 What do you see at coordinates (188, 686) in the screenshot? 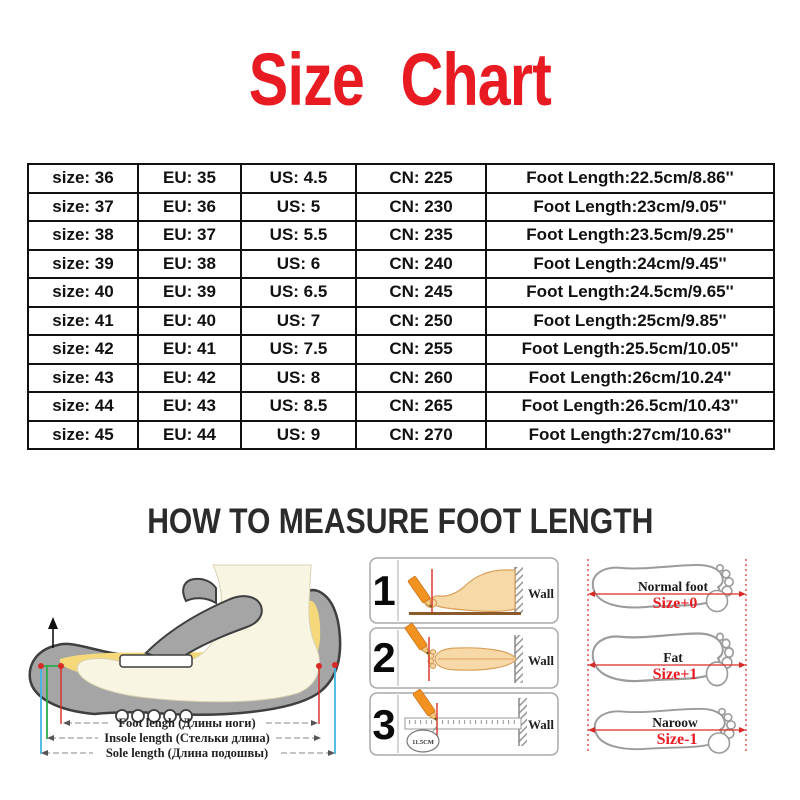
I see `measurement-lines` at bounding box center [188, 686].